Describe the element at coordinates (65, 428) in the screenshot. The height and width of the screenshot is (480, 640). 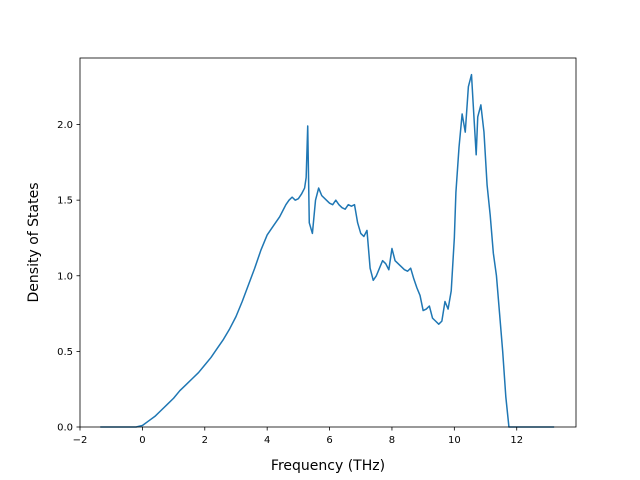
I see `y-tick-label: 0.0` at that location.